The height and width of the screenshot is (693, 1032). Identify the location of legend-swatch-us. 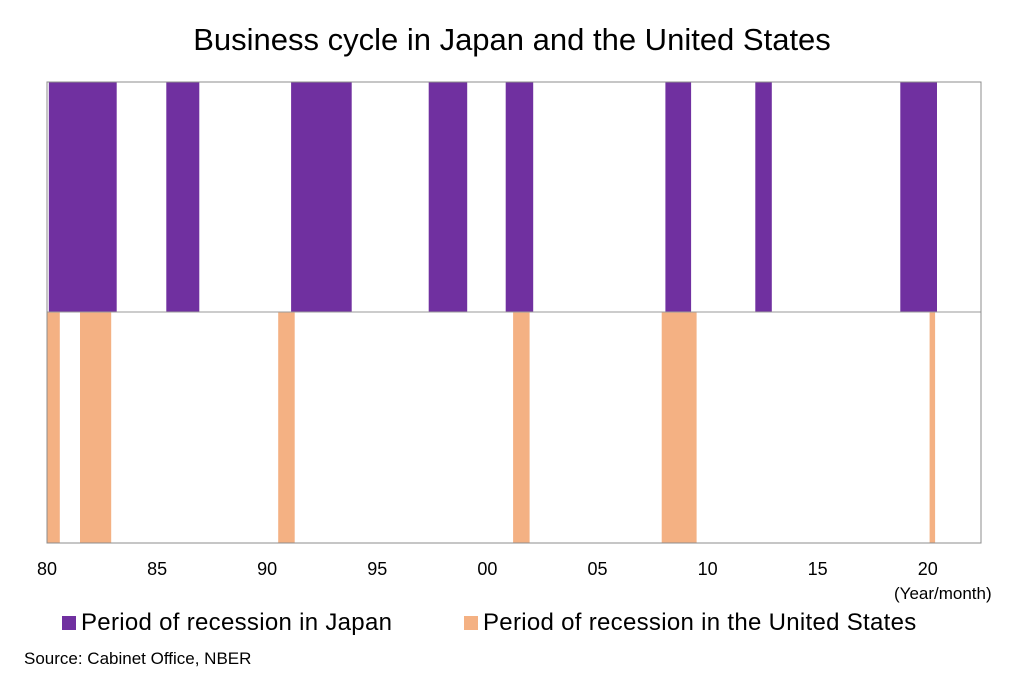
(471, 623).